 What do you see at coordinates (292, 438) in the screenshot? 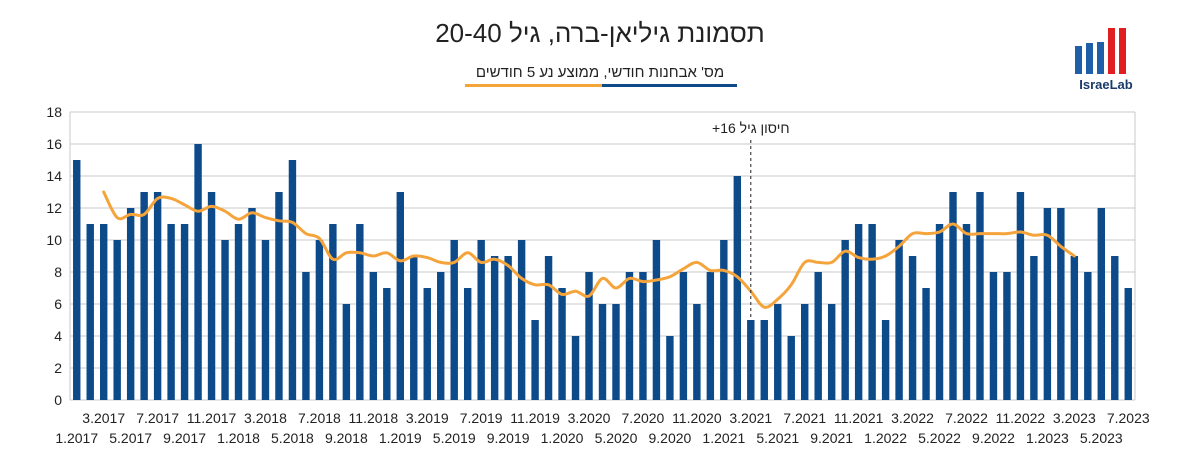
I see `x-tick-label: 5.2018` at bounding box center [292, 438].